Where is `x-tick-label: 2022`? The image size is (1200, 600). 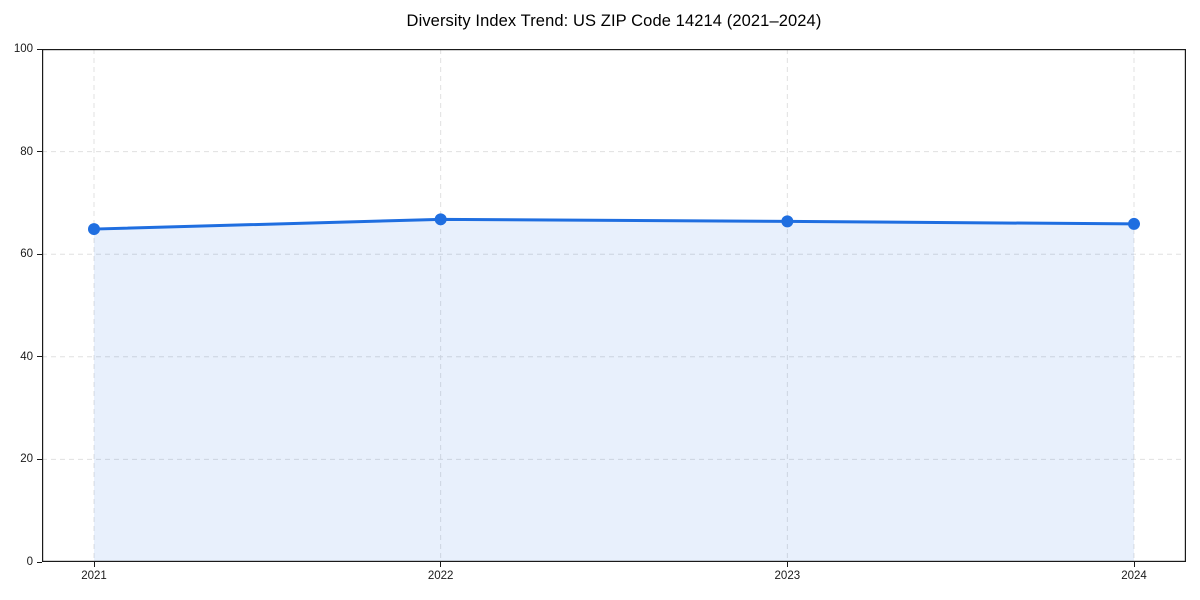 x-tick-label: 2022 is located at coordinates (440, 576).